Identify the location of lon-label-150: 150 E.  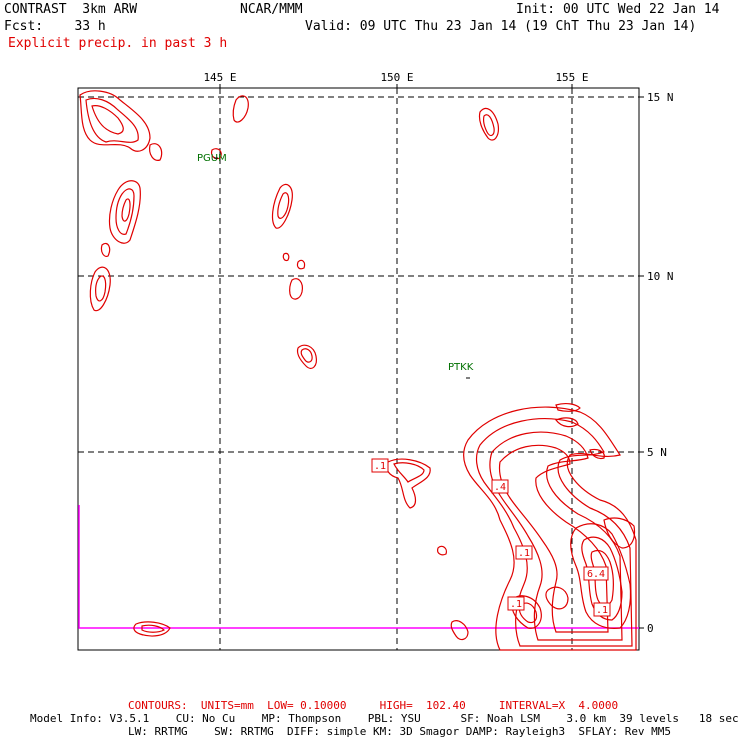
(396, 77).